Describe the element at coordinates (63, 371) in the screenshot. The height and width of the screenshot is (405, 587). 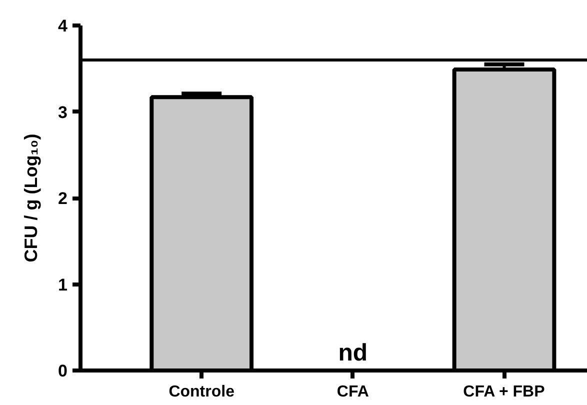
I see `y-tick-label: 0` at that location.